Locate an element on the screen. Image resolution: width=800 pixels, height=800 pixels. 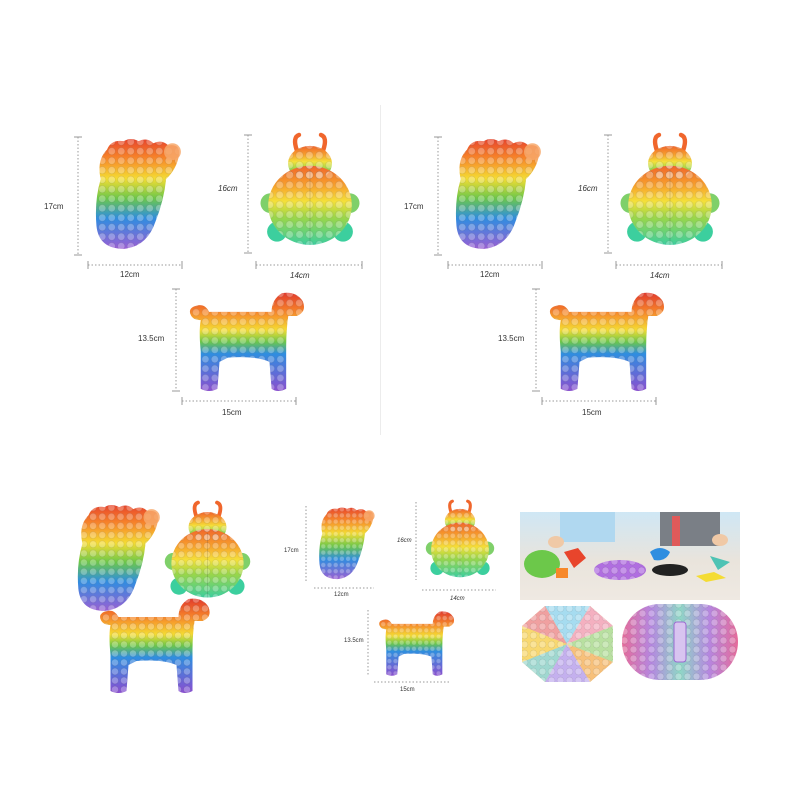
octagon-board-photo is located at coordinates (567, 644).